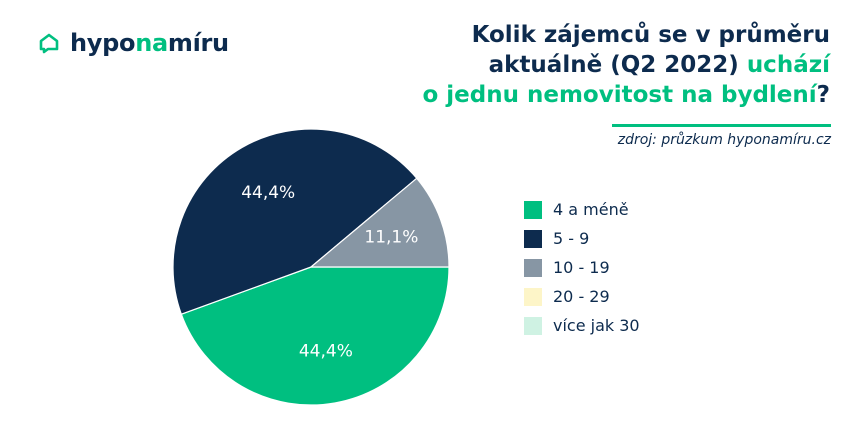 This screenshot has height=446, width=856. I want to click on brand-name: hyponamíru, so click(149, 43).